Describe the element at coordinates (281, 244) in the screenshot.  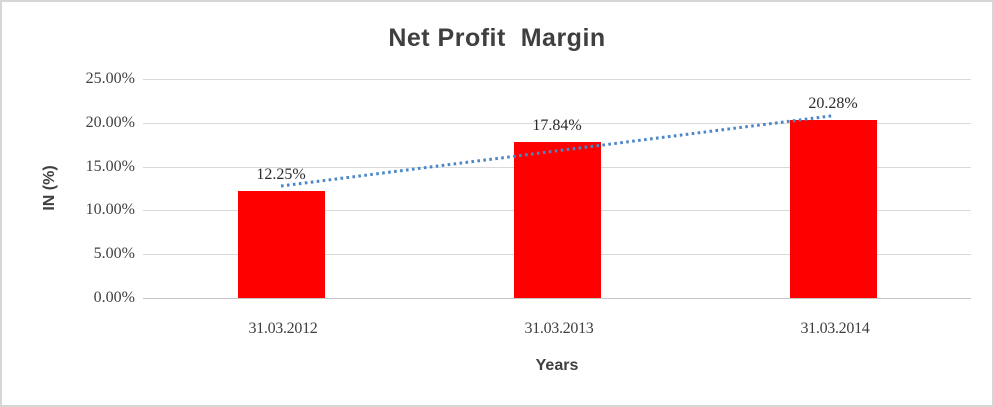
I see `bar-2012` at that location.